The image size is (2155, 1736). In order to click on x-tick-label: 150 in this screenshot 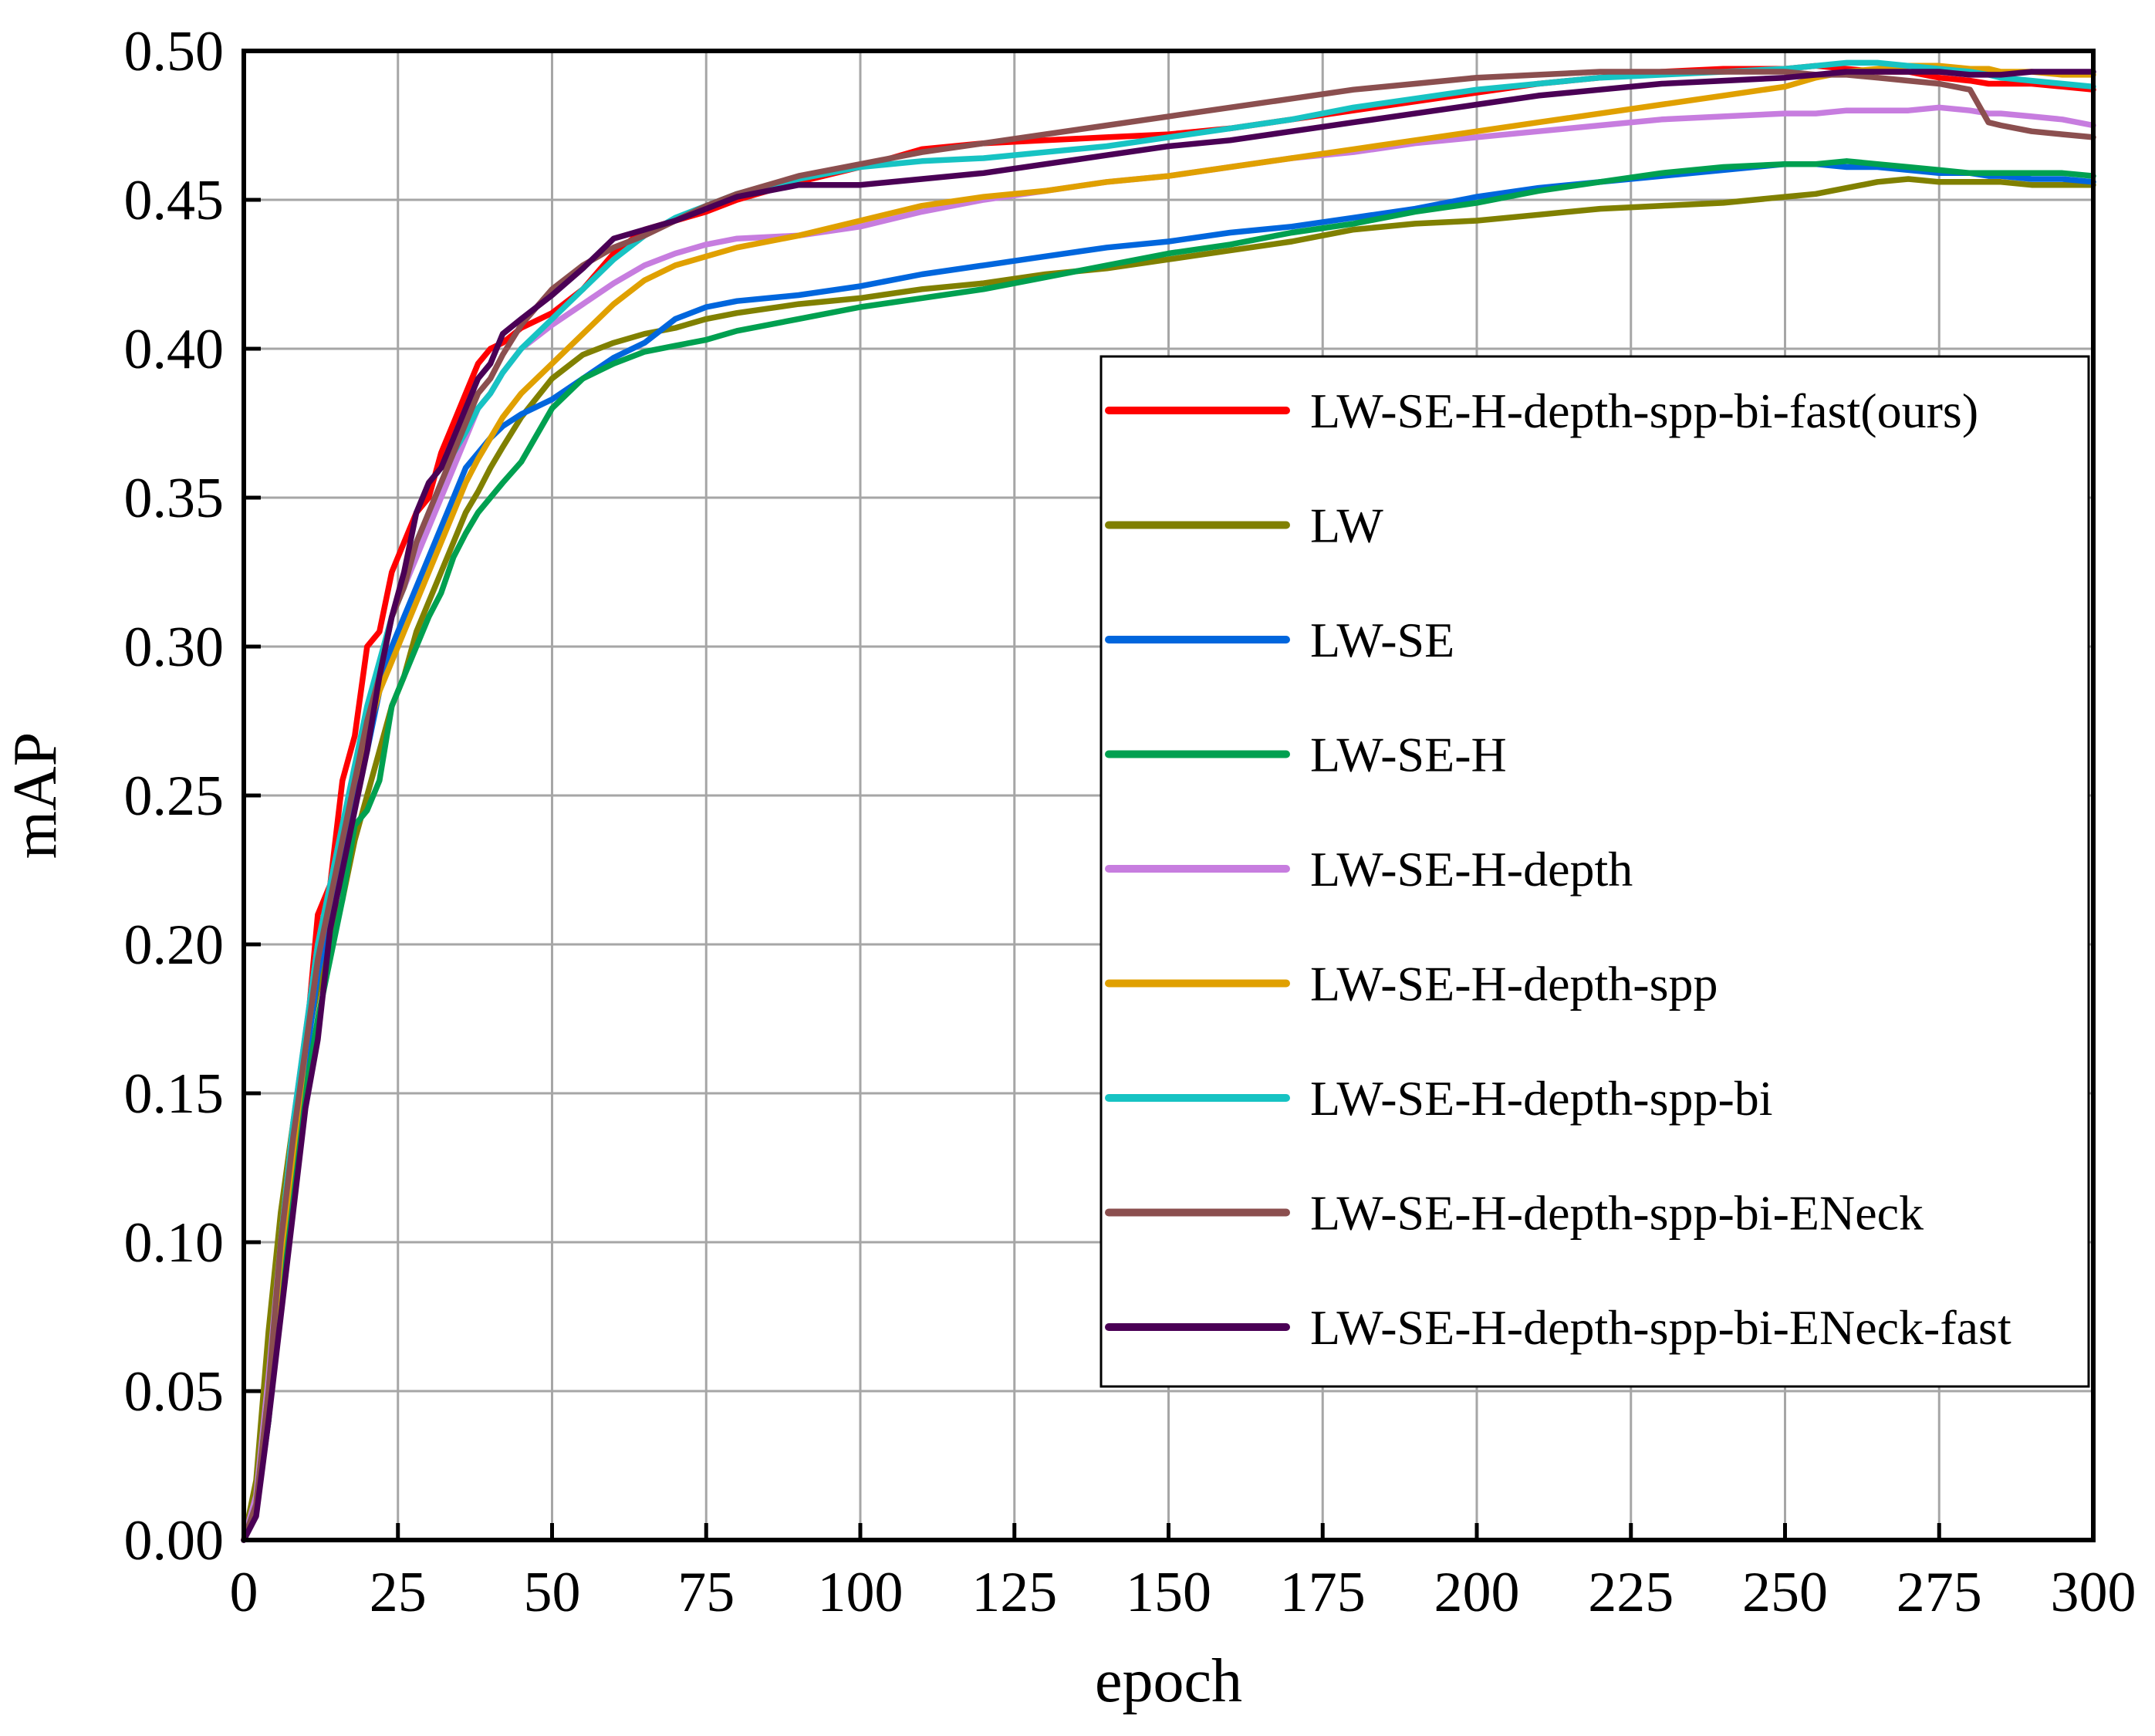, I will do `click(1168, 1592)`.